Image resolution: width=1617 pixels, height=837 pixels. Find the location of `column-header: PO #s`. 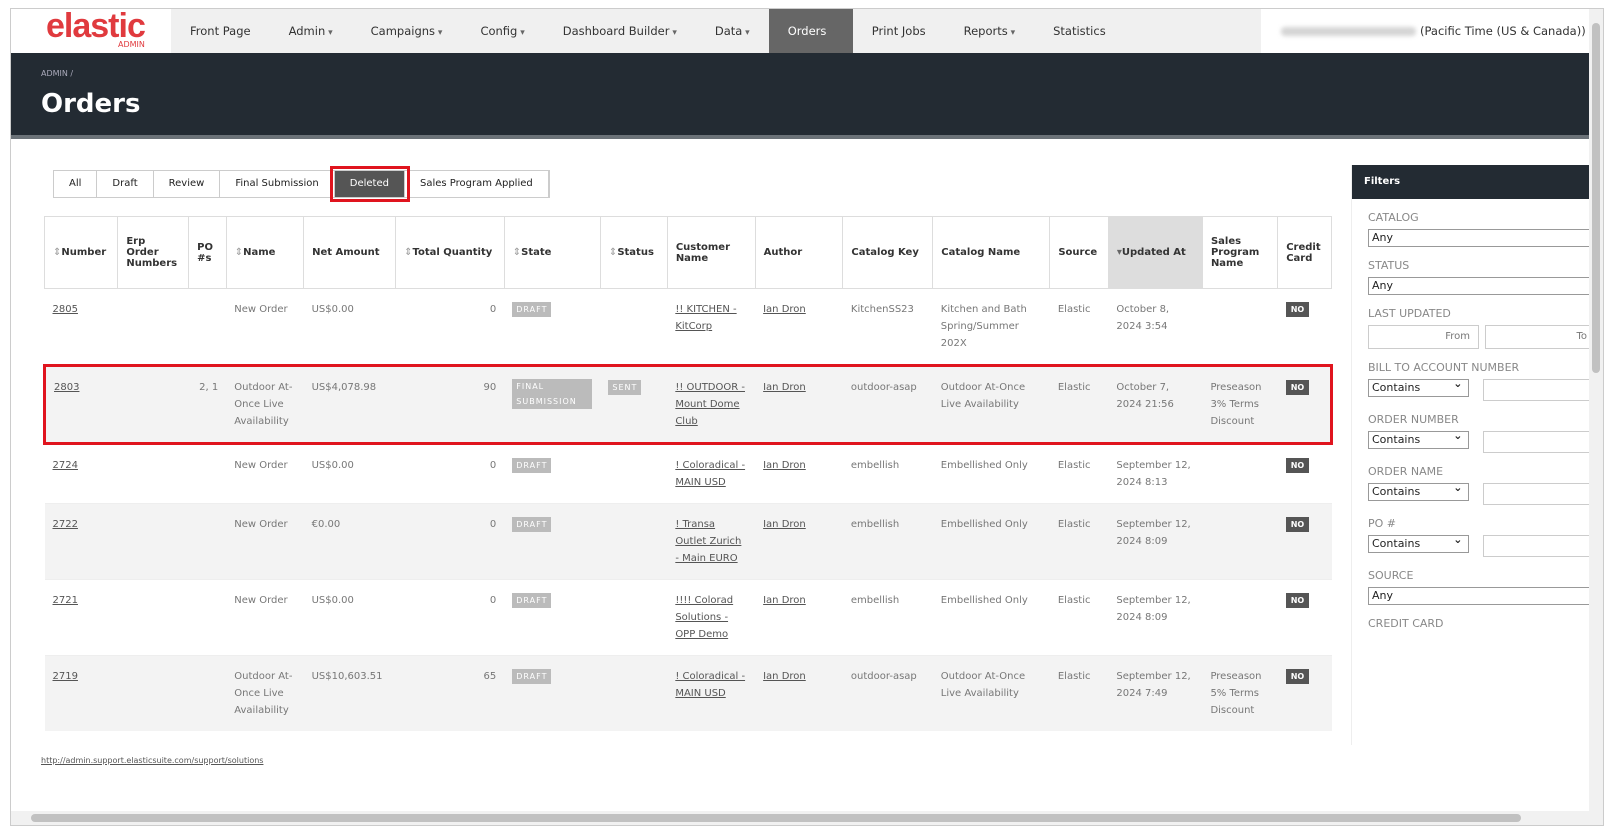

column-header: PO #s is located at coordinates (207, 252).